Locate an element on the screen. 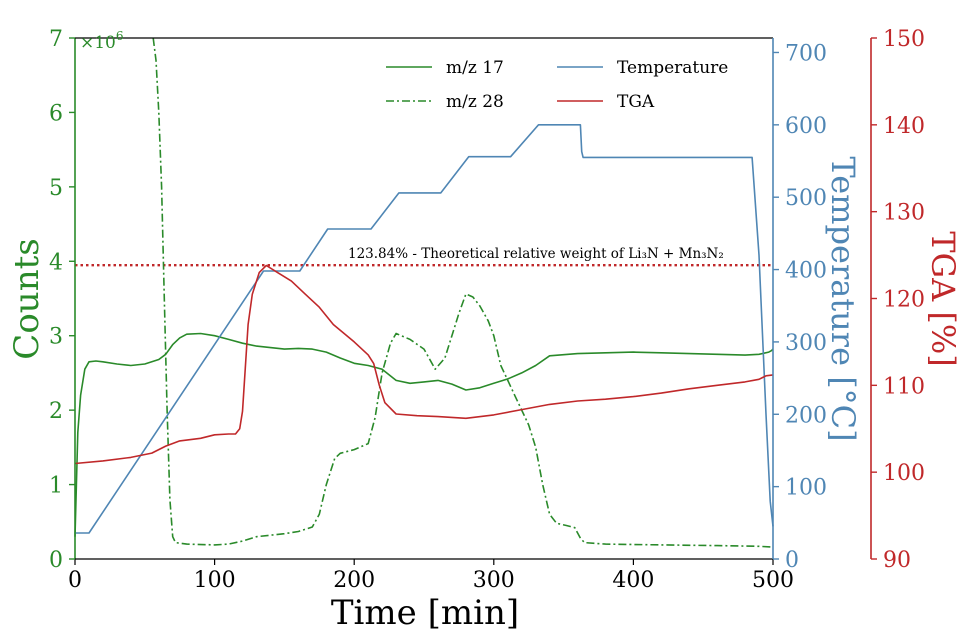 Image resolution: width=957 pixels, height=631 pixels. temperature-tick-label: 500 is located at coordinates (806, 198).